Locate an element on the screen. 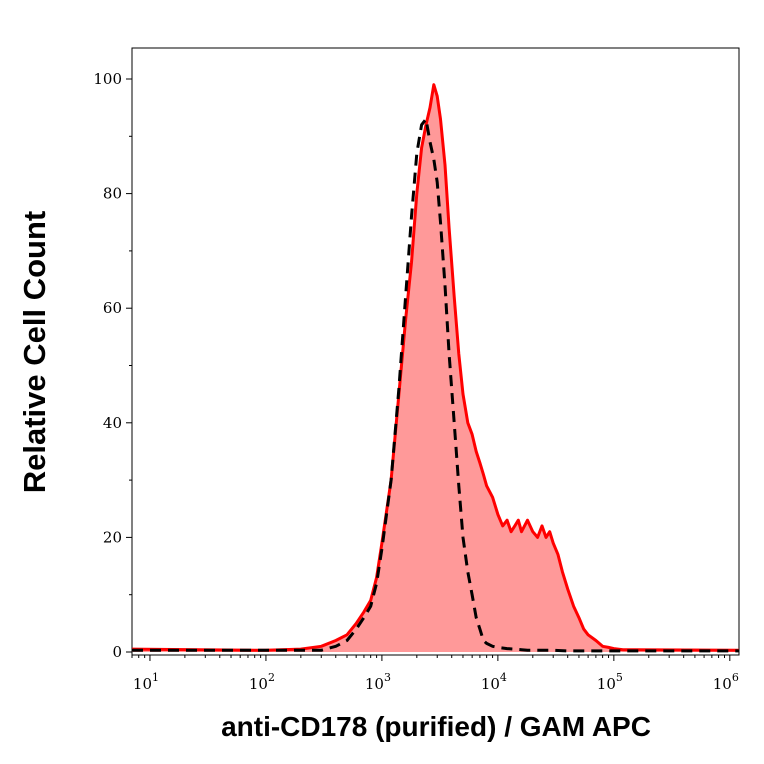 Image resolution: width=764 pixels, height=764 pixels. y-tick-label: 60 is located at coordinates (112, 308).